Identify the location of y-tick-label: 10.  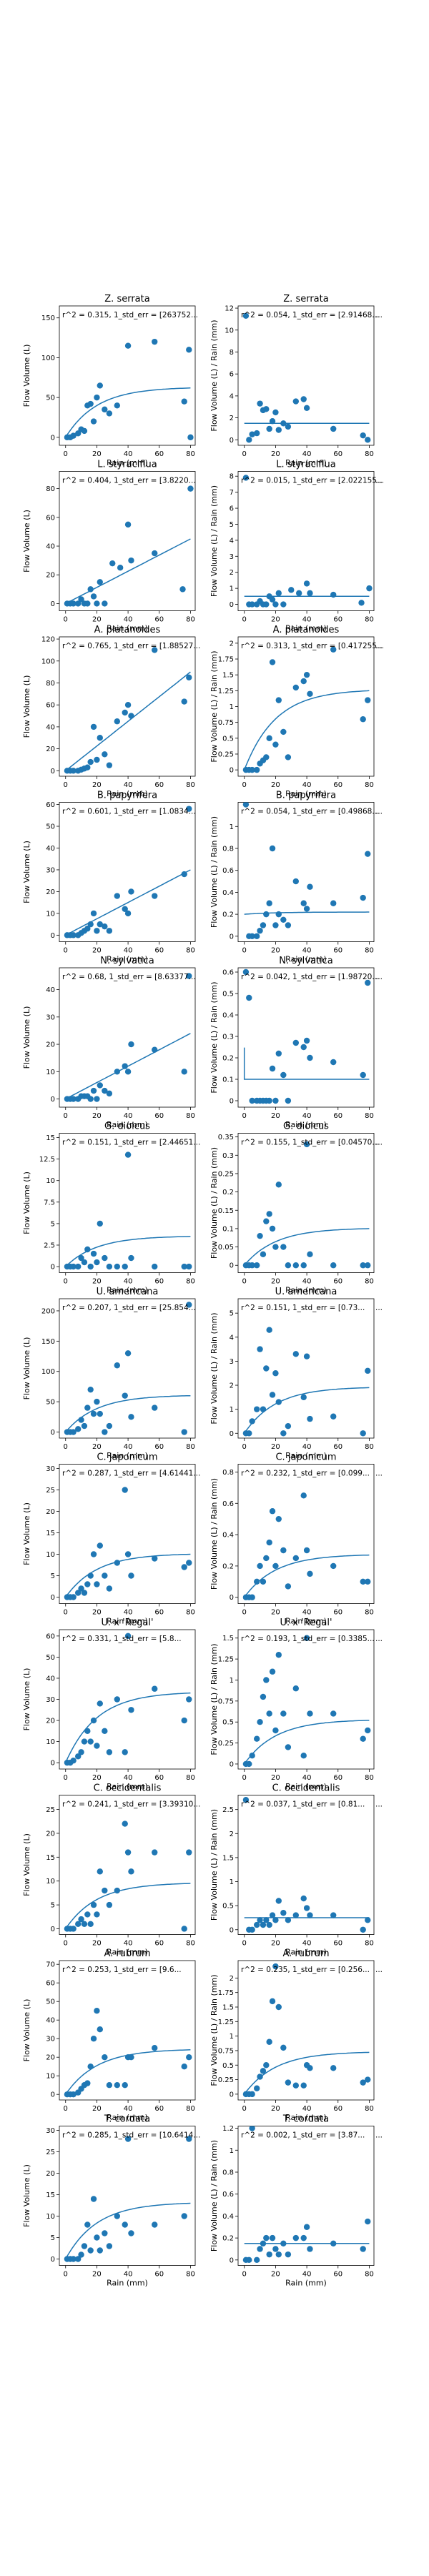
(229, 331).